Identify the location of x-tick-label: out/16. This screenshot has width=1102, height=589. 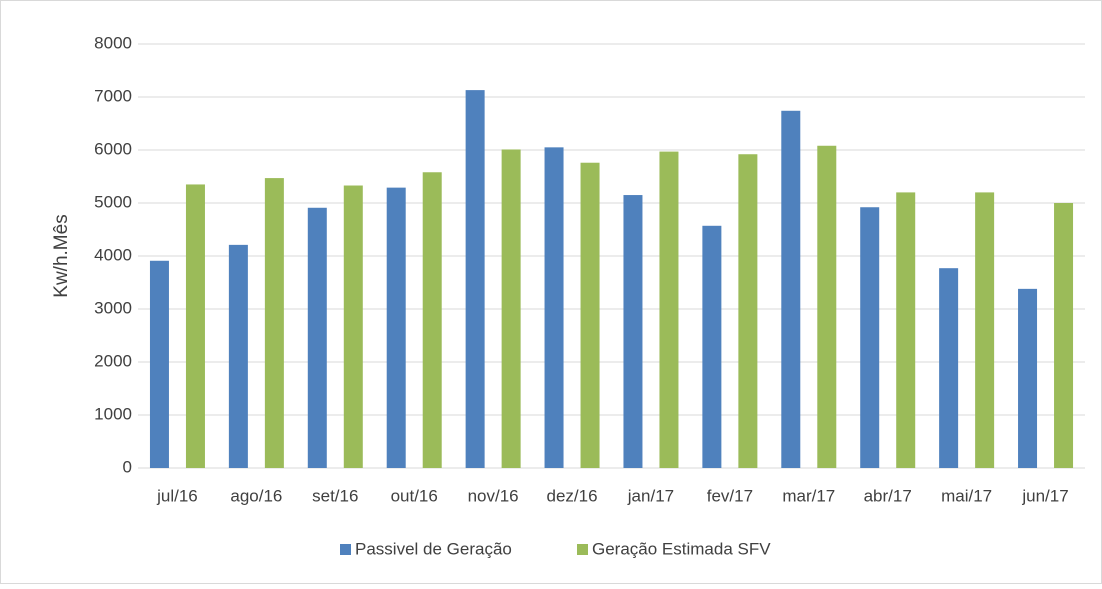
(414, 495).